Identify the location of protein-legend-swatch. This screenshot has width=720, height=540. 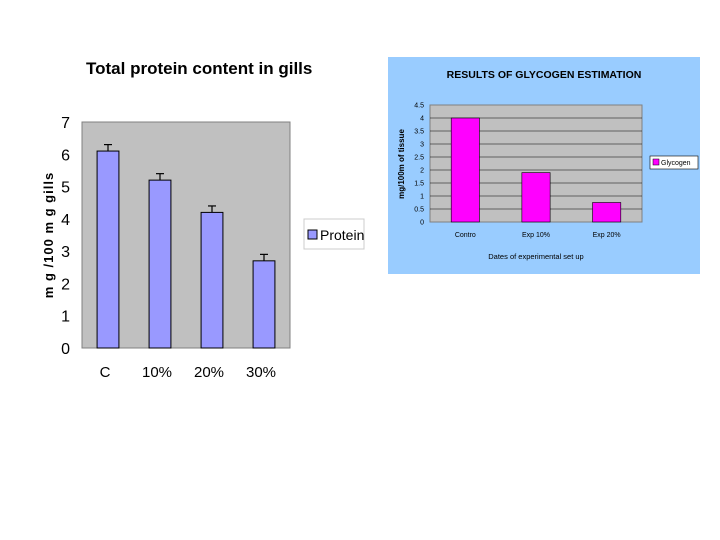
(312, 234).